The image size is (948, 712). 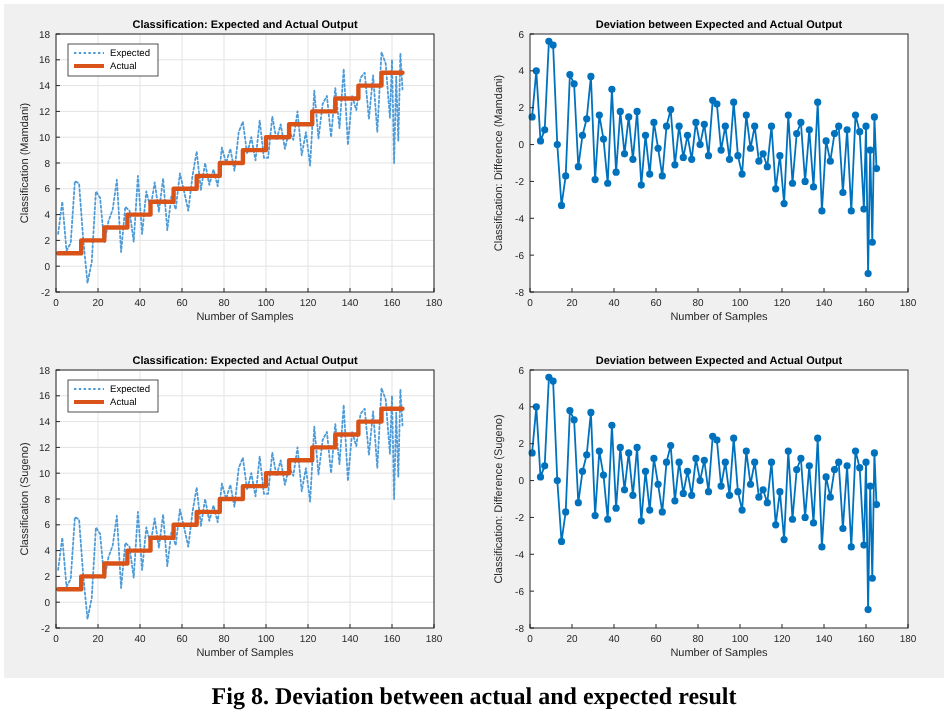 What do you see at coordinates (474, 696) in the screenshot?
I see `caption: Fig 8. Deviation between actual and expected result` at bounding box center [474, 696].